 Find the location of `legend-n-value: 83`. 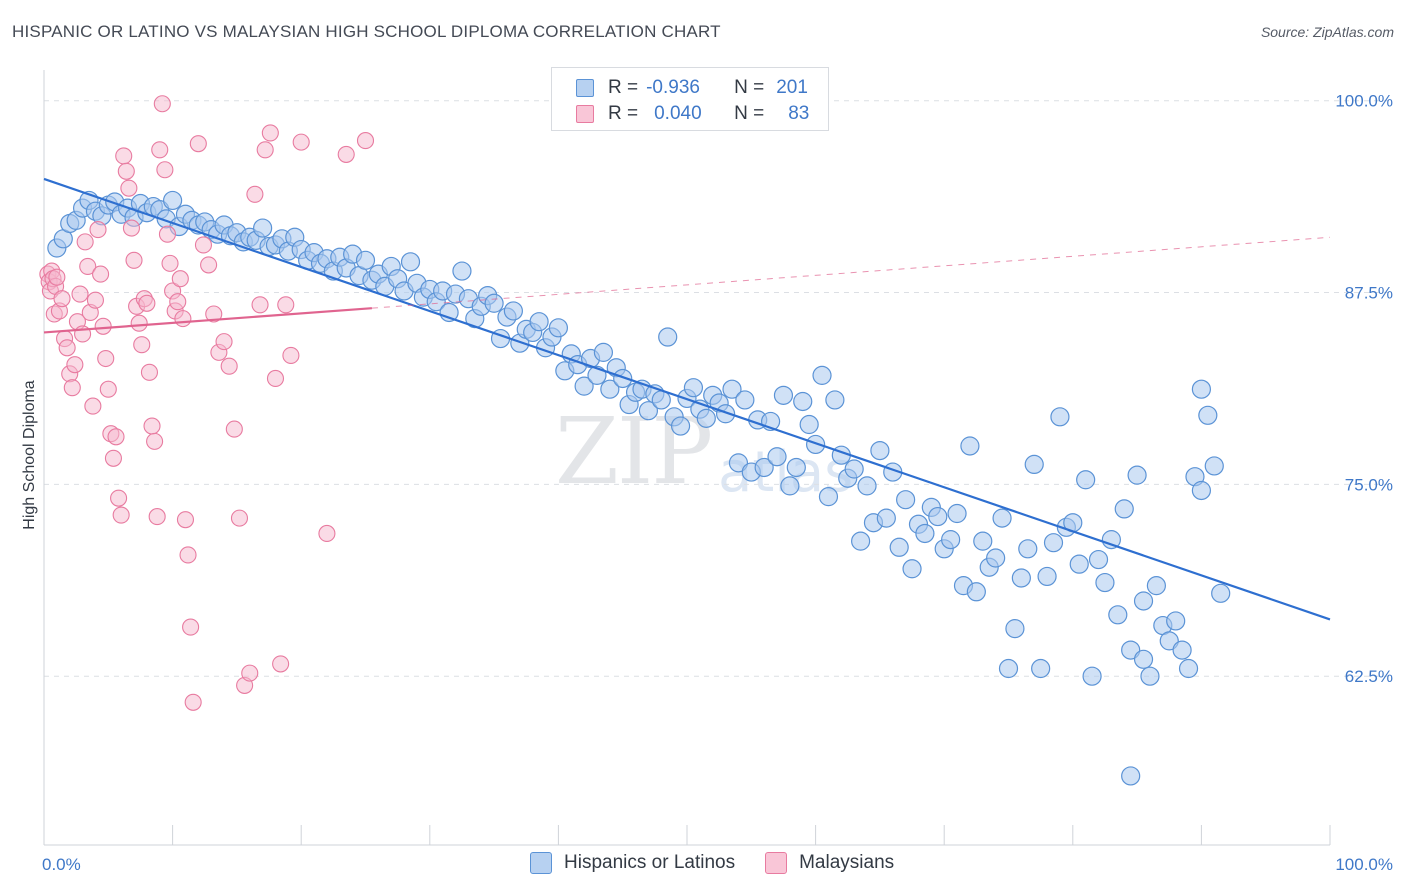

legend-n-value: 83 is located at coordinates (799, 113).